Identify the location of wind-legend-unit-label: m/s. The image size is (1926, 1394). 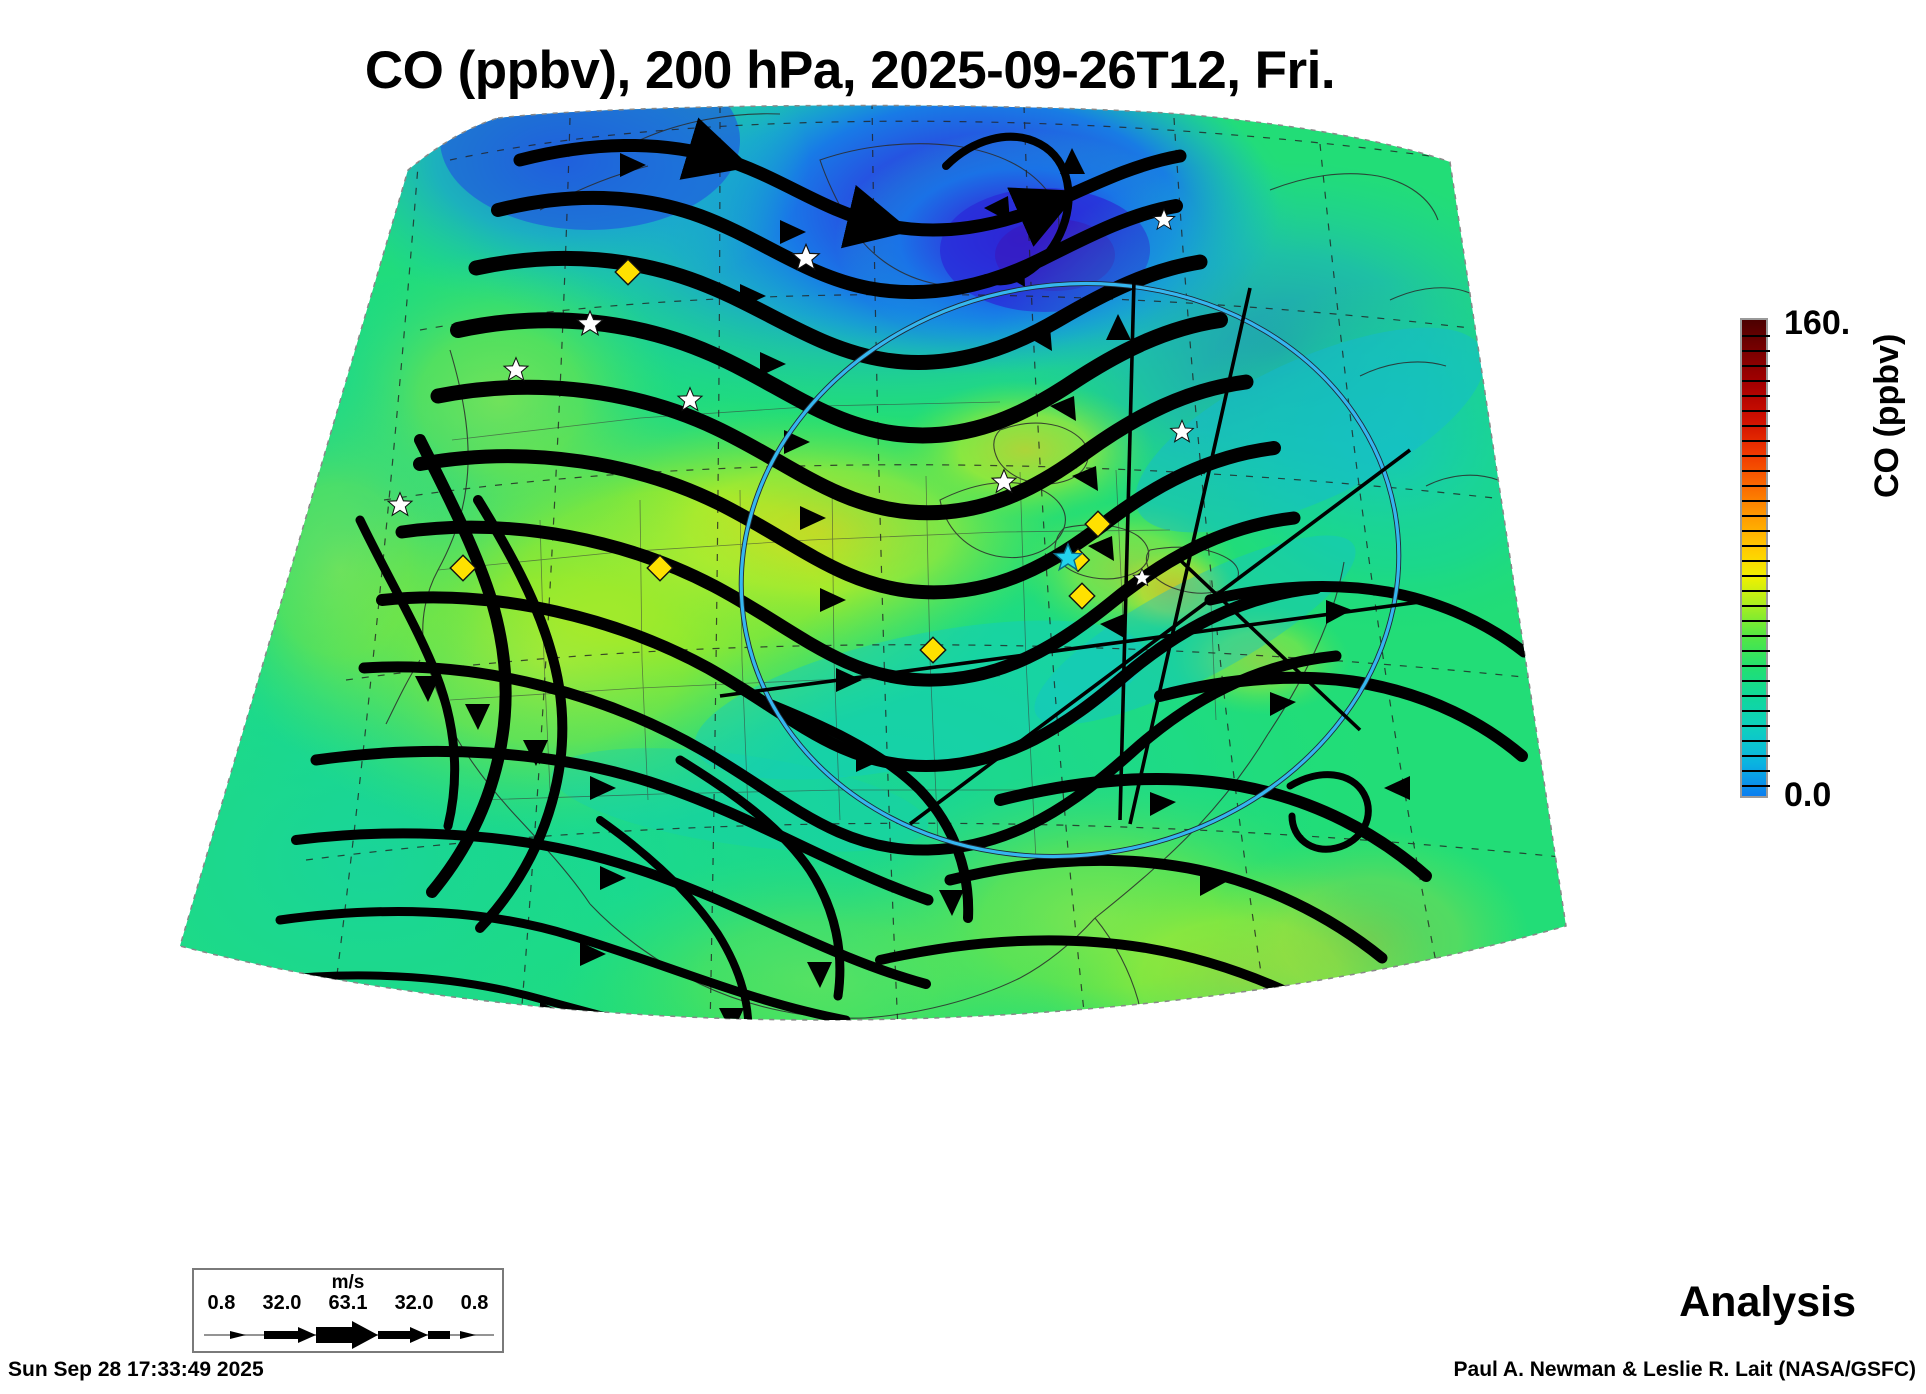
(348, 1282).